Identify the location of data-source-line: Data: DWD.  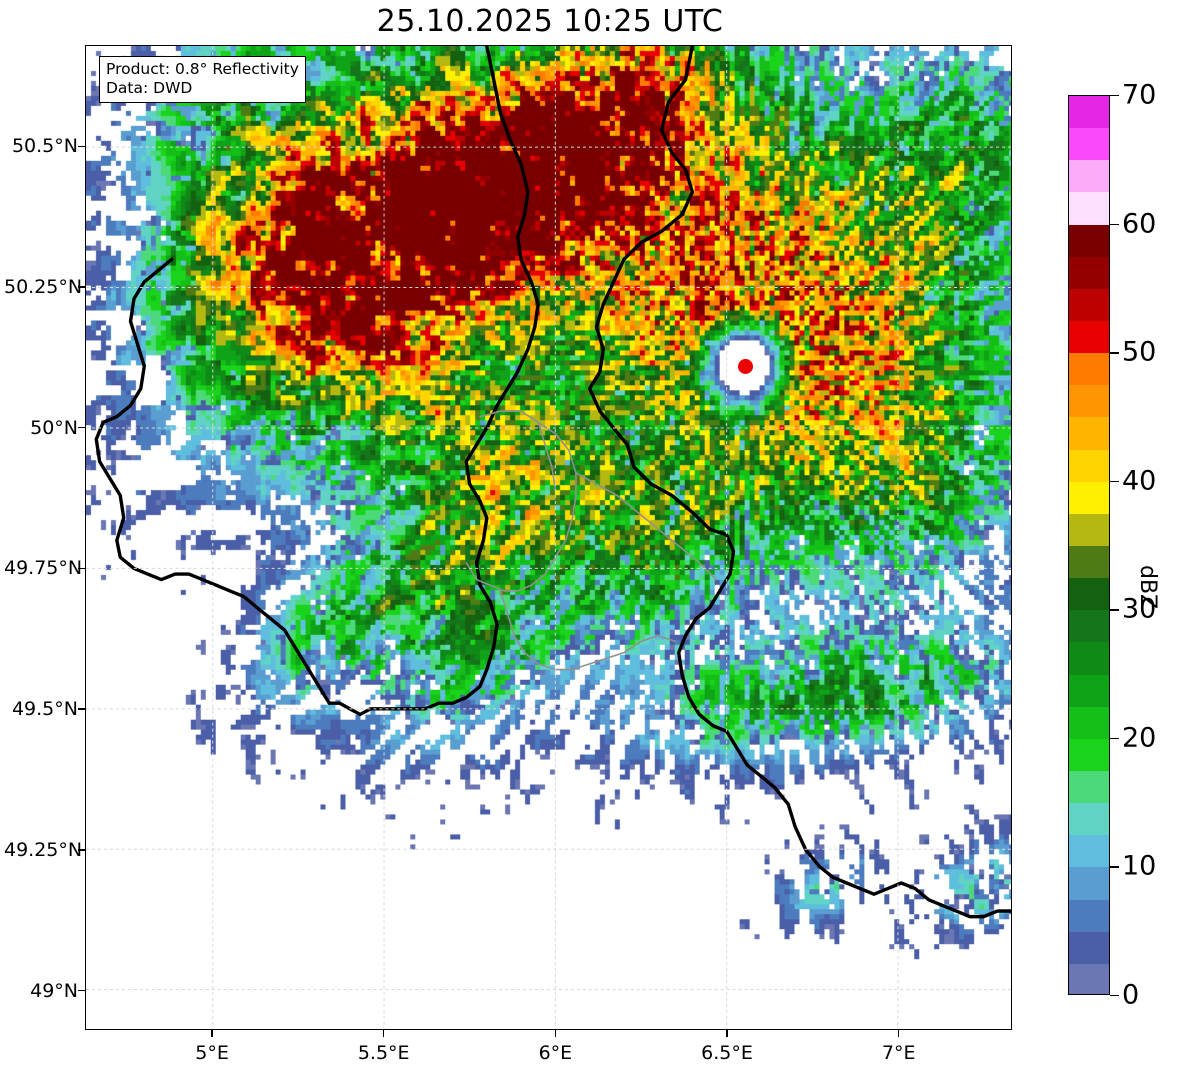
(149, 87).